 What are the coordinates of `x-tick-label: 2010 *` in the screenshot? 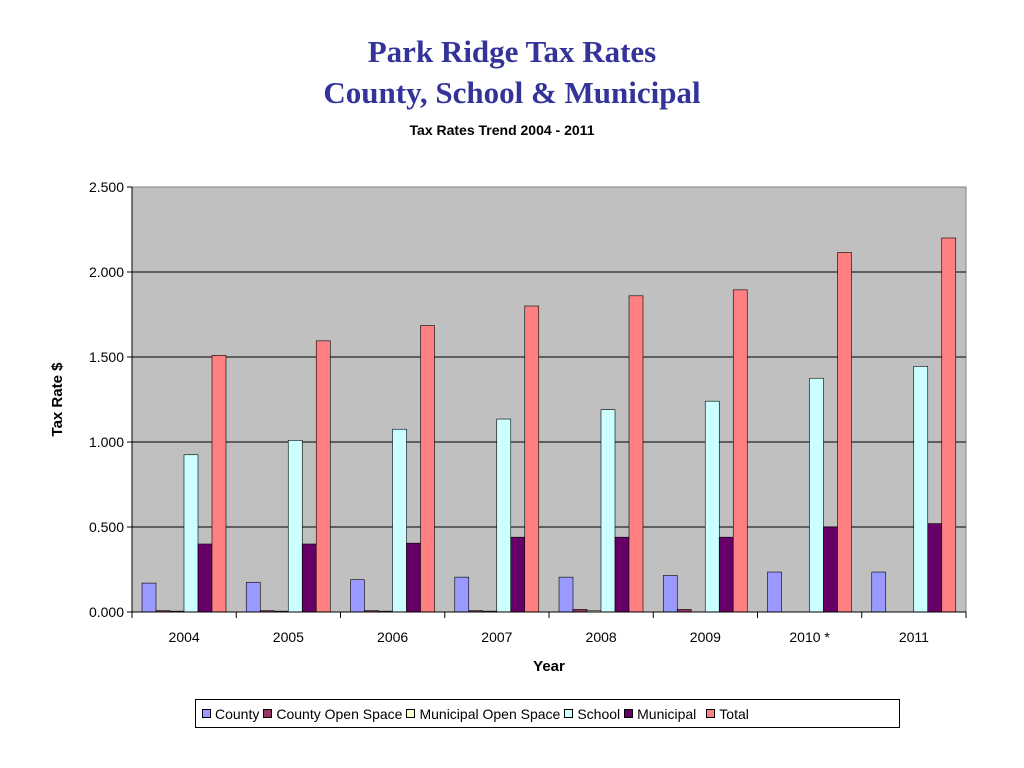 It's located at (809, 637).